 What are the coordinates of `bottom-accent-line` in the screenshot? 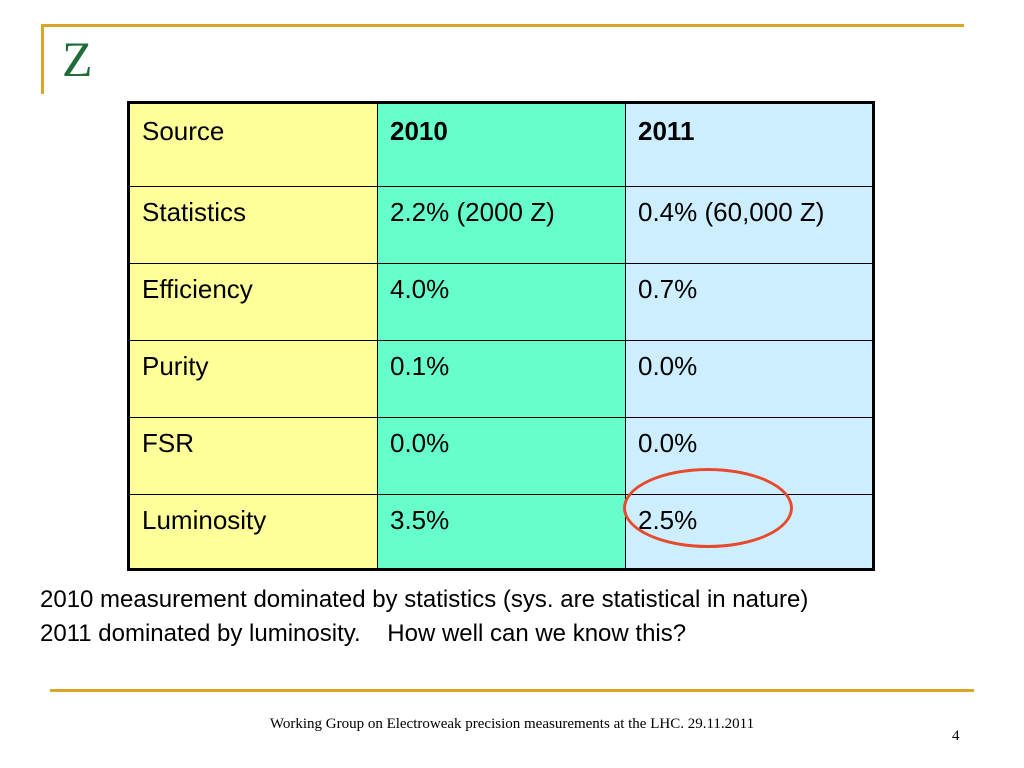 It's located at (512, 690).